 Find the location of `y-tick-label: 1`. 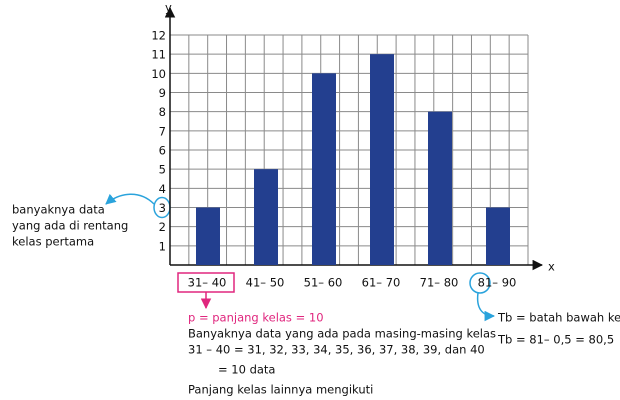

y-tick-label: 1 is located at coordinates (162, 246).